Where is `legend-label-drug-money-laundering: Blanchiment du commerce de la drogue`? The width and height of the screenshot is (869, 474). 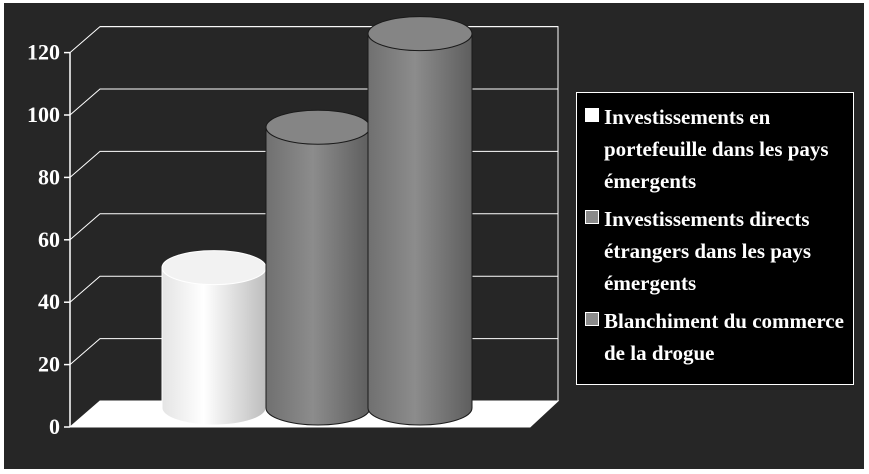 legend-label-drug-money-laundering: Blanchiment du commerce de la drogue is located at coordinates (724, 337).